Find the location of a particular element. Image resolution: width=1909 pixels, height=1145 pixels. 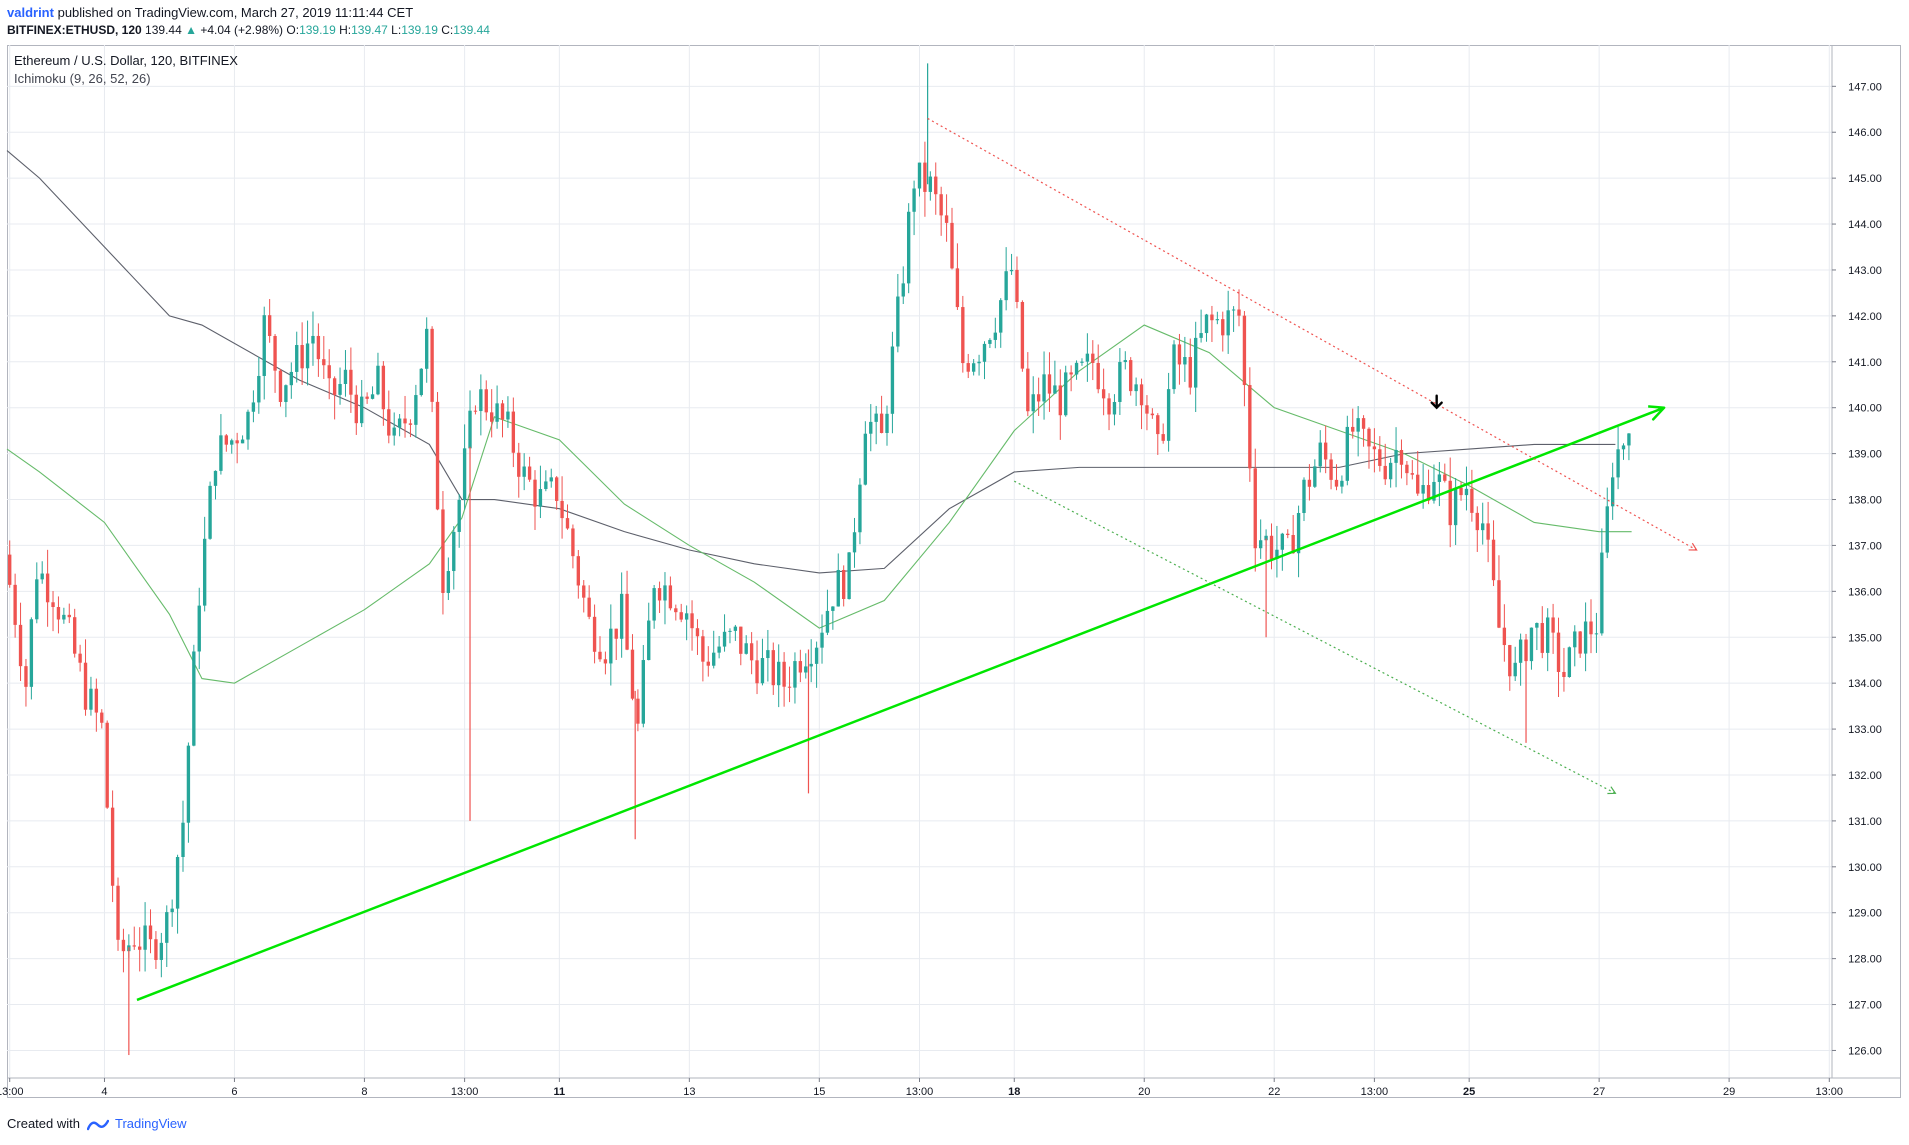

price-tick-label: 128.00 is located at coordinates (1865, 960).